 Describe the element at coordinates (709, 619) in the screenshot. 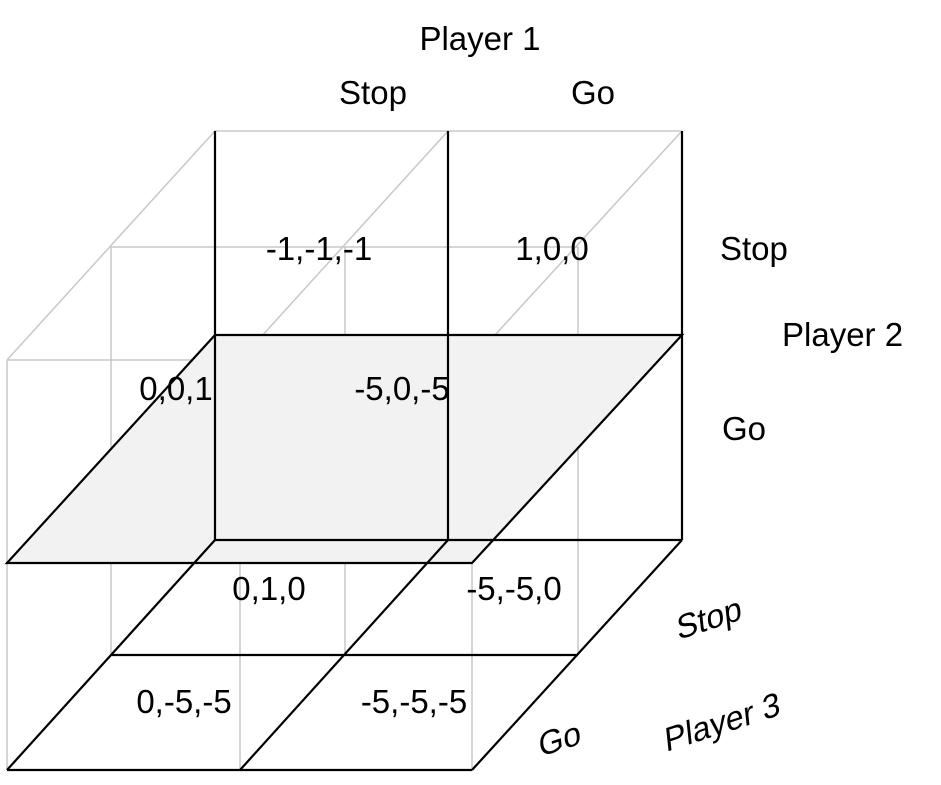

I see `player3-stop-label: Stop` at that location.